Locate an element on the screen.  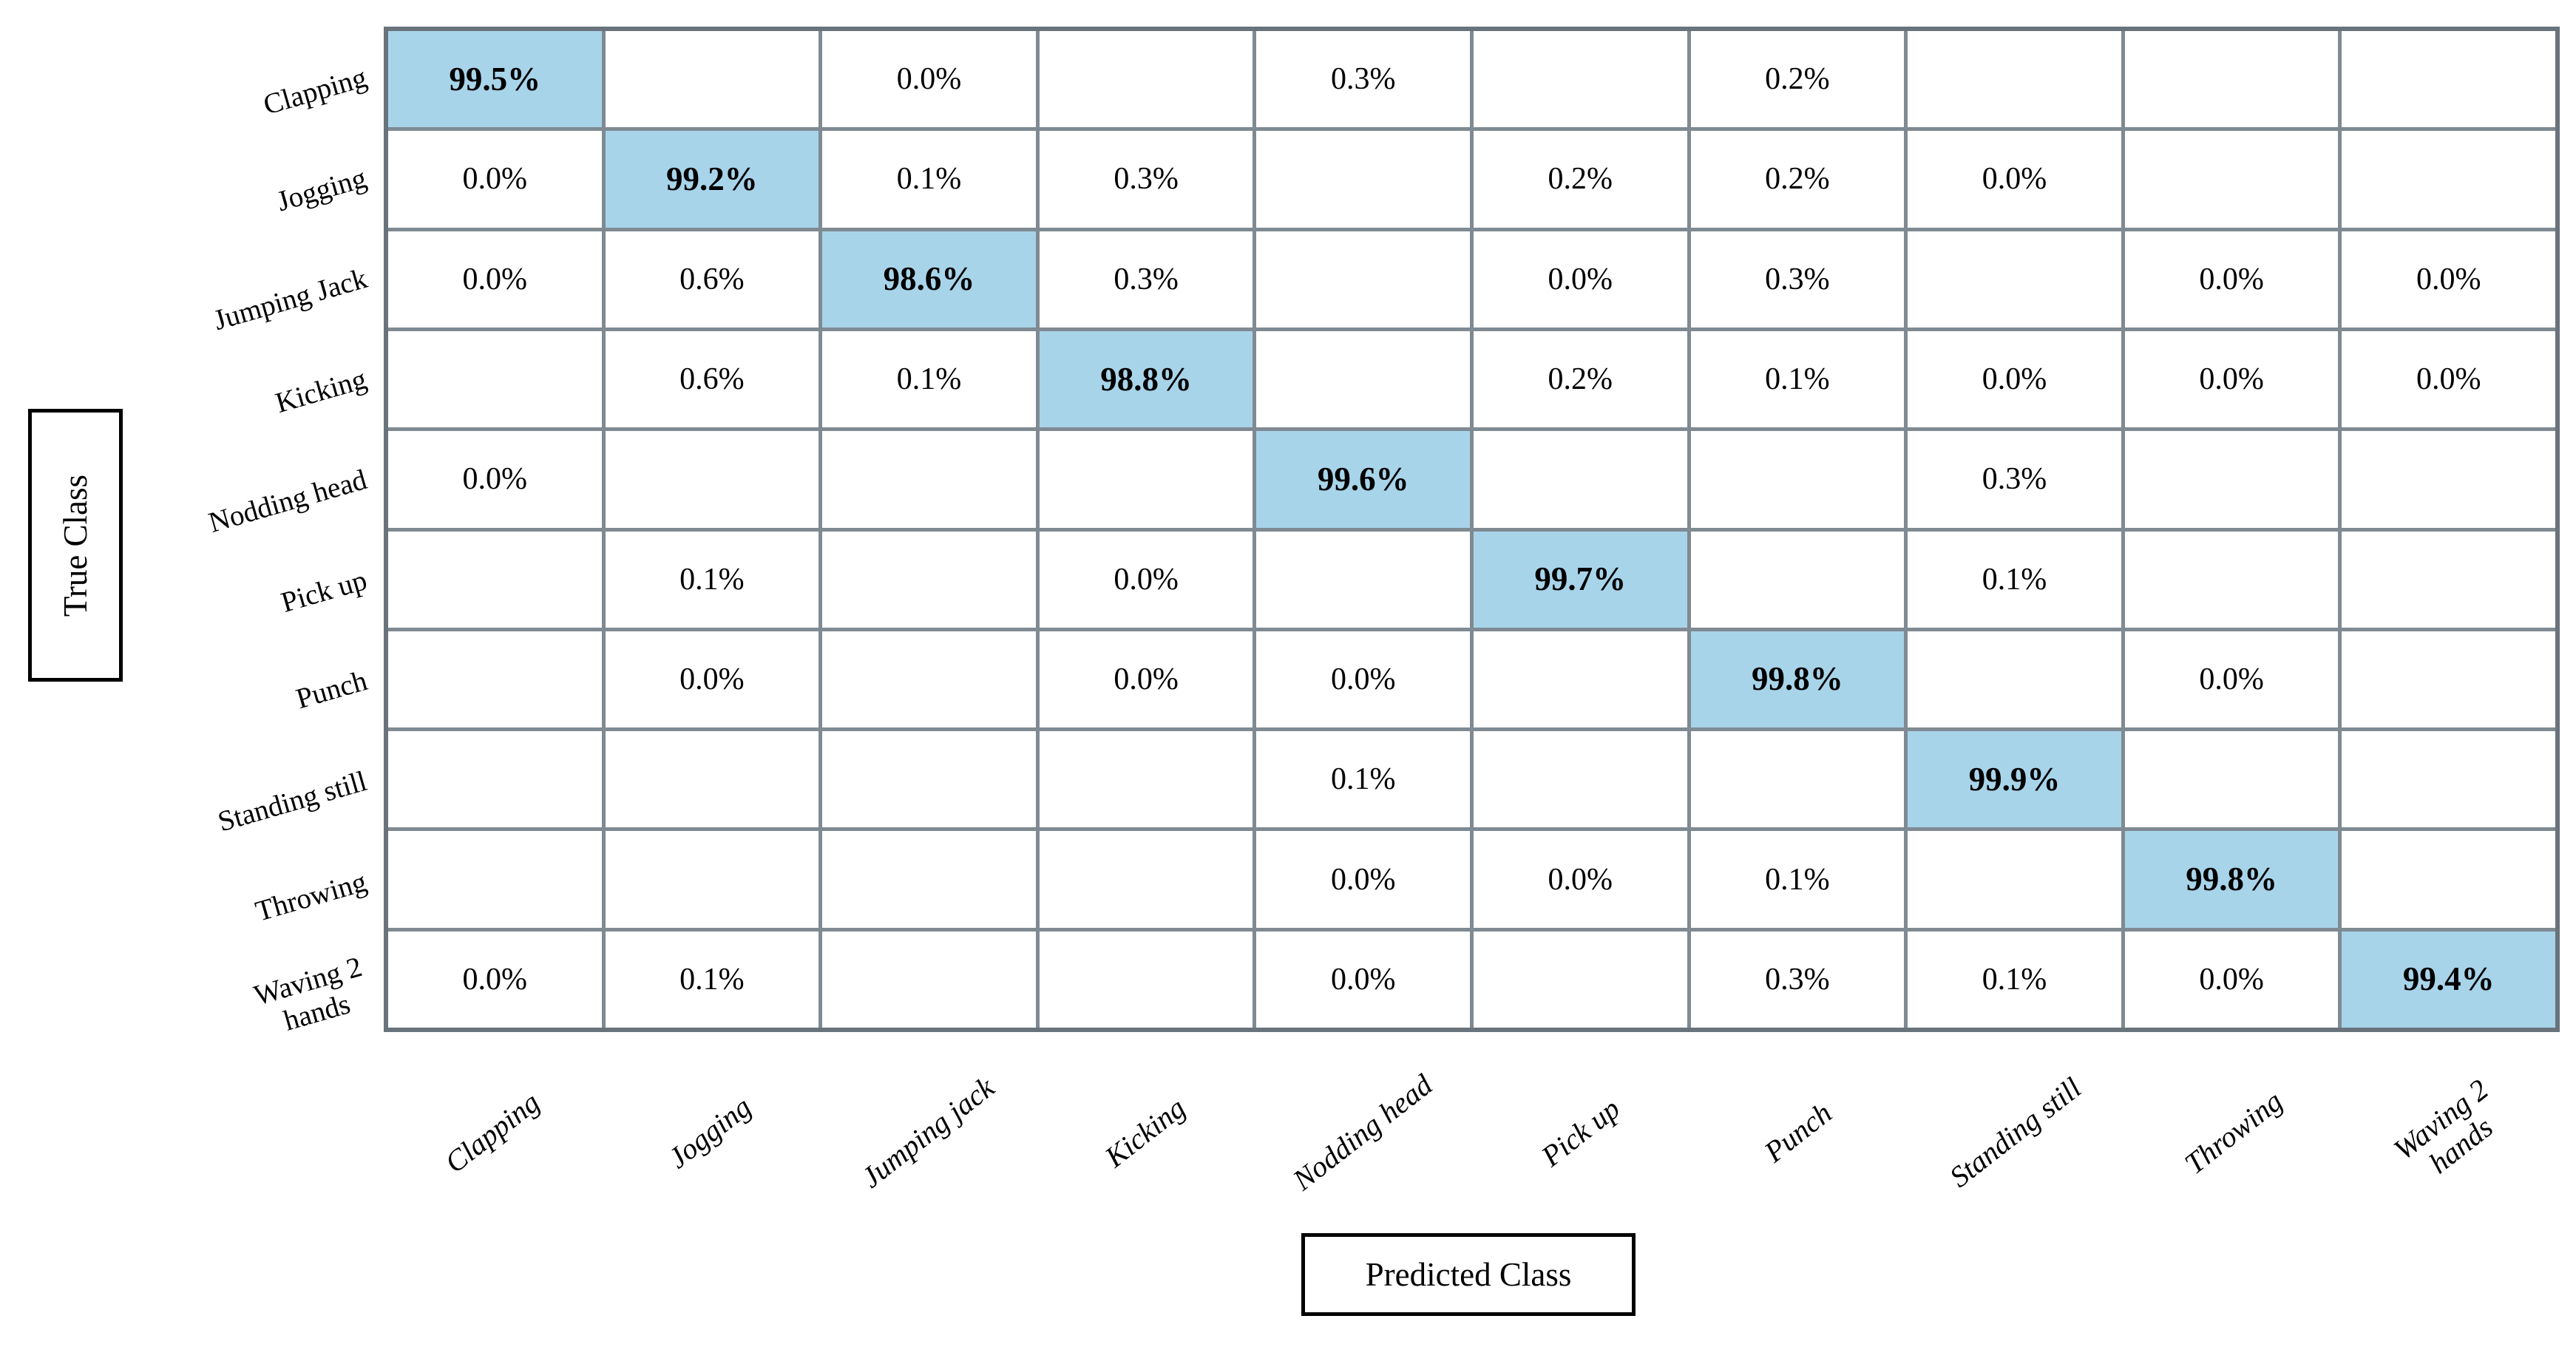
row-label-jumping-jack: Jumping Jack is located at coordinates (289, 300).